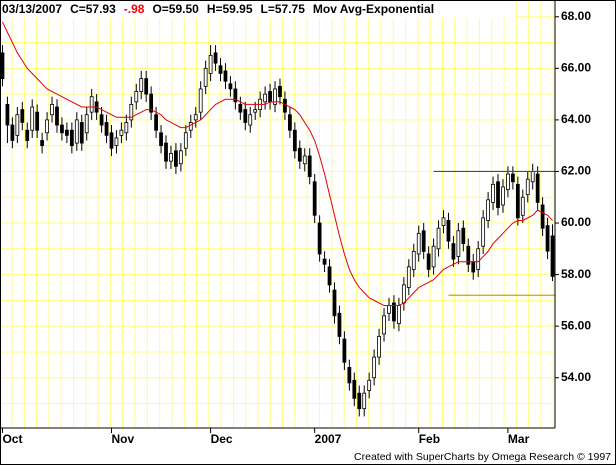 The height and width of the screenshot is (465, 616). Describe the element at coordinates (12, 439) in the screenshot. I see `x-tick-label: Oct` at that location.